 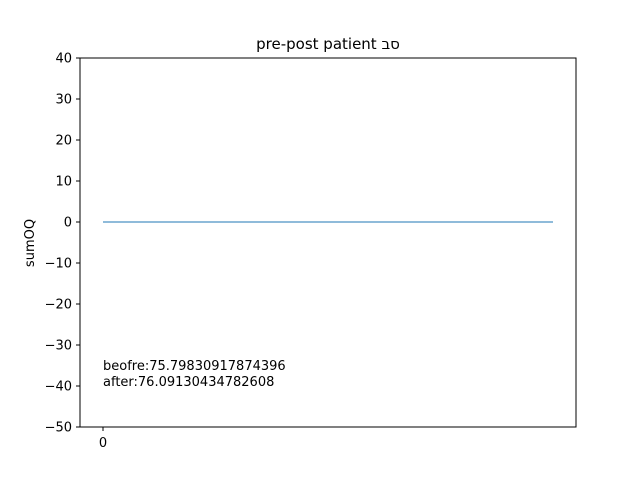 What do you see at coordinates (58, 428) in the screenshot?
I see `y-tick-label: −50` at bounding box center [58, 428].